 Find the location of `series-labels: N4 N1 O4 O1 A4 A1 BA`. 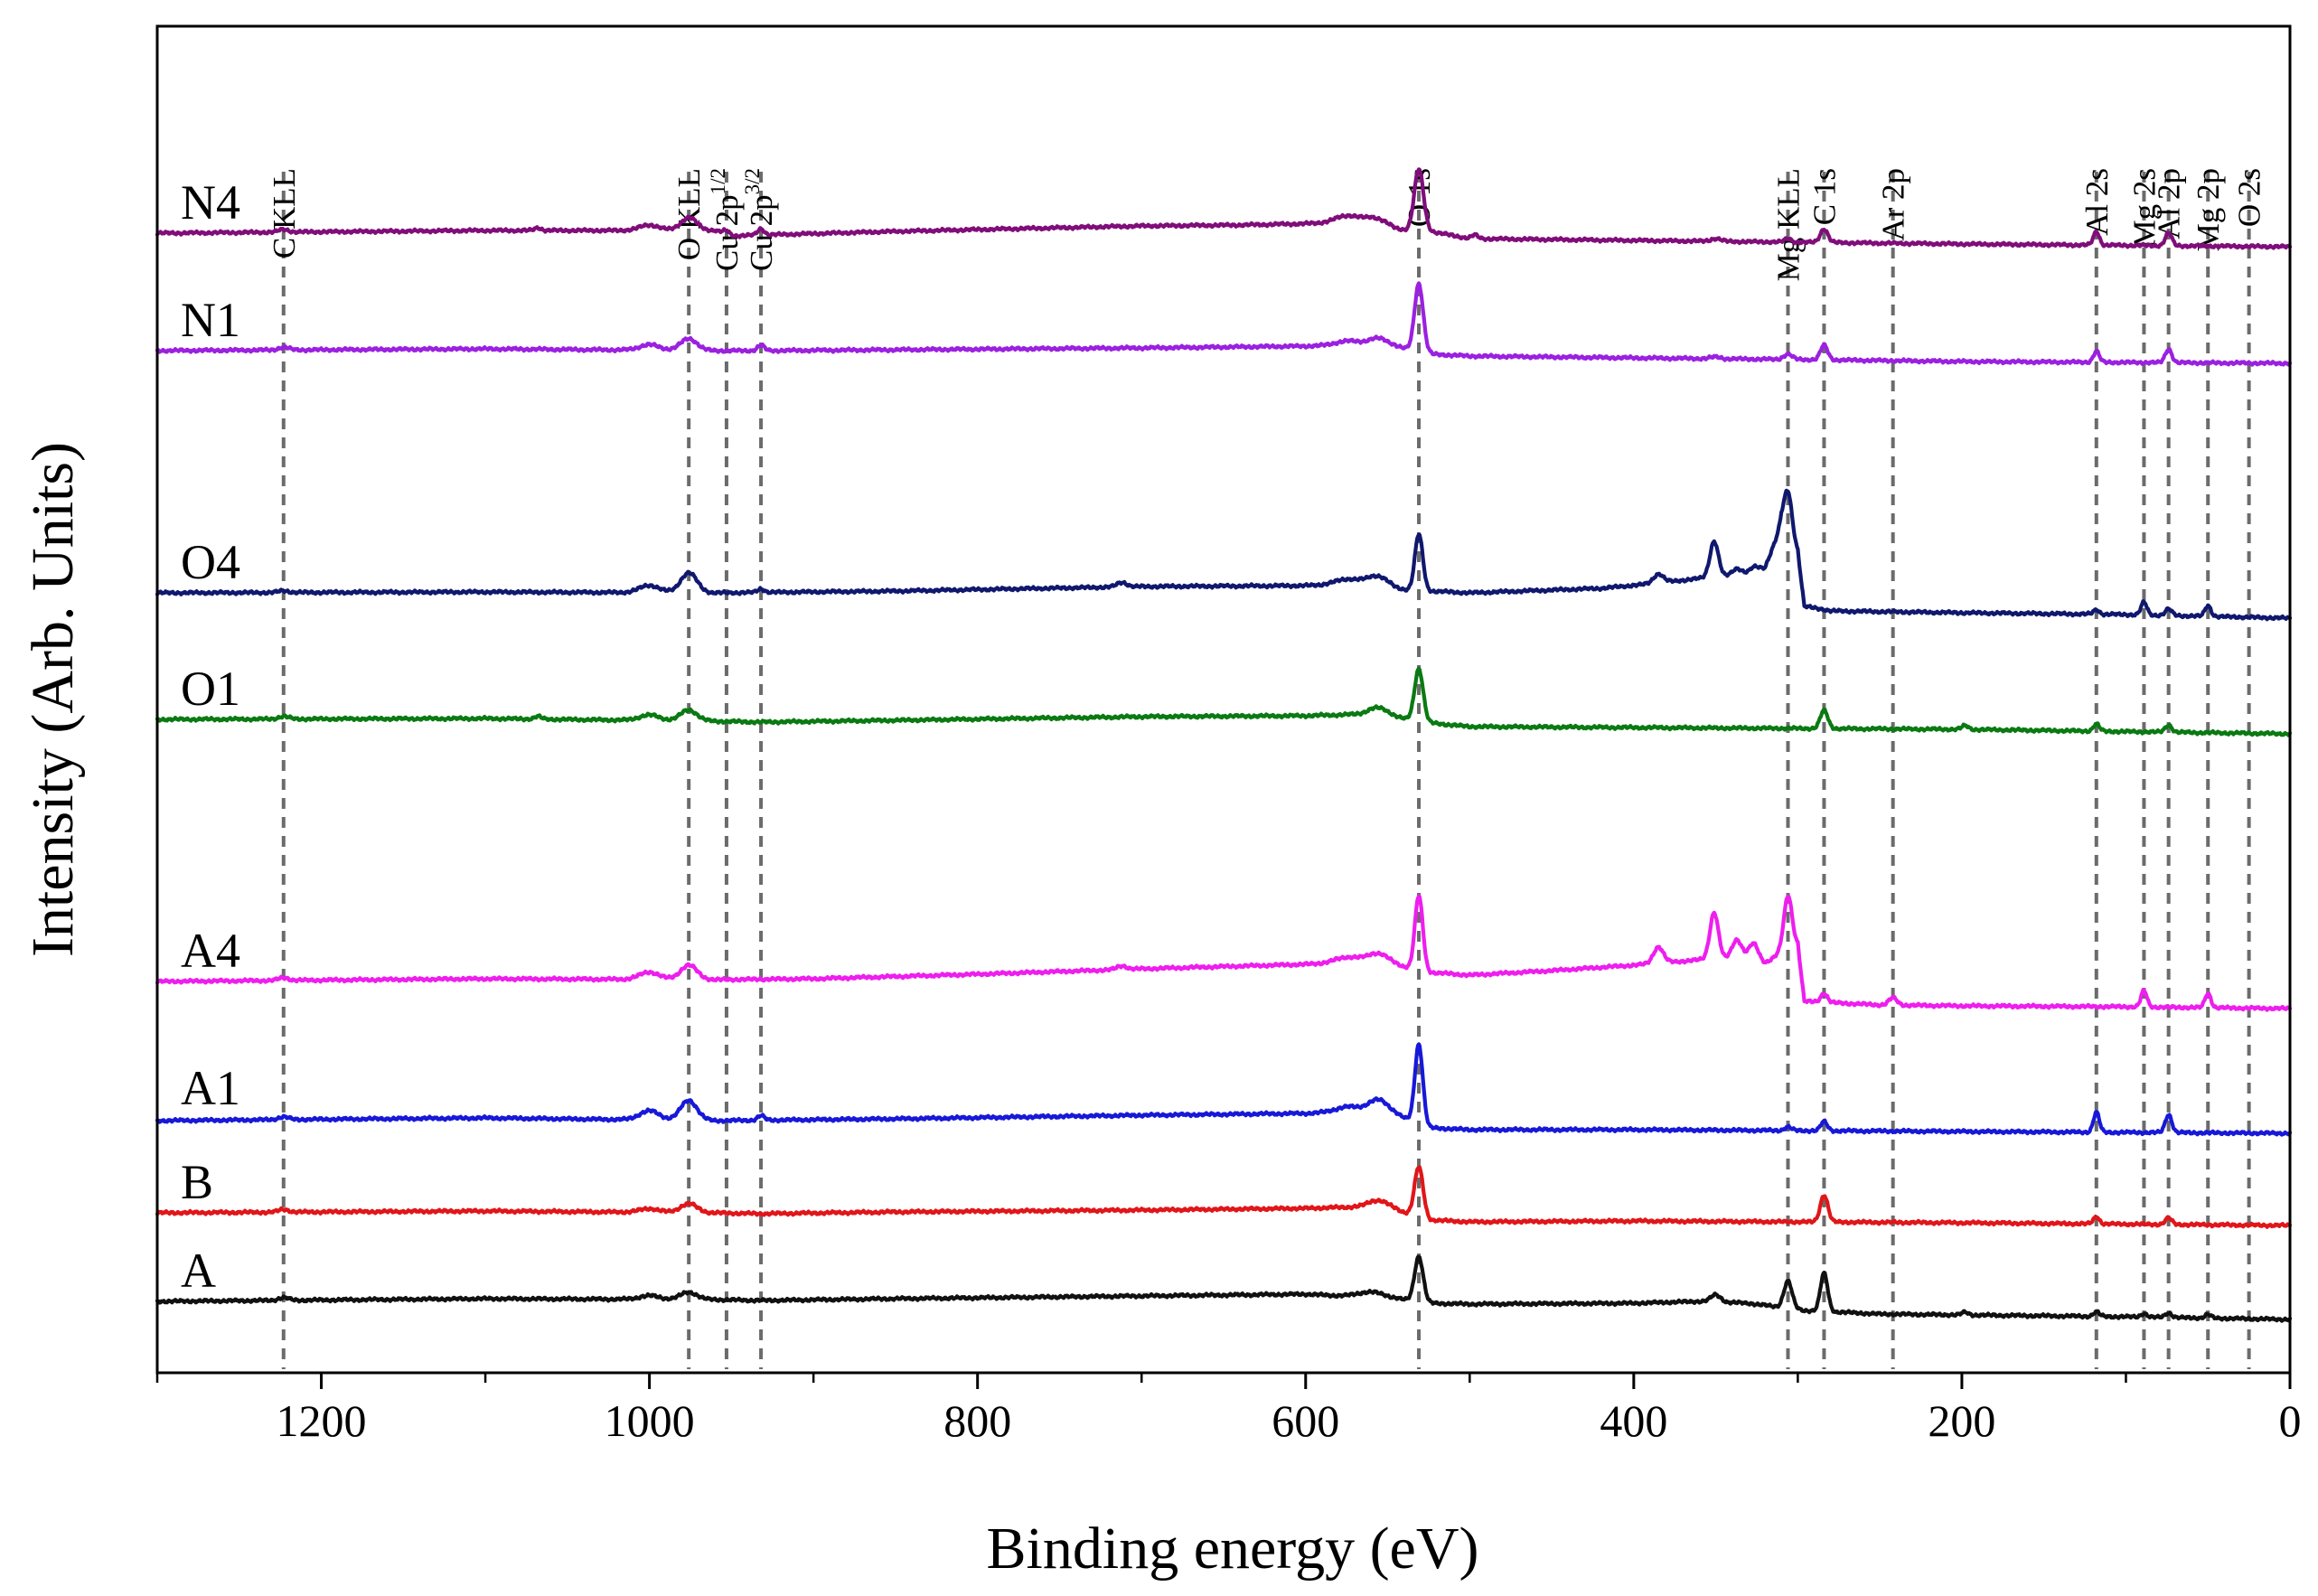

series-labels: N4 N1 O4 O1 A4 A1 BA is located at coordinates (210, 736).